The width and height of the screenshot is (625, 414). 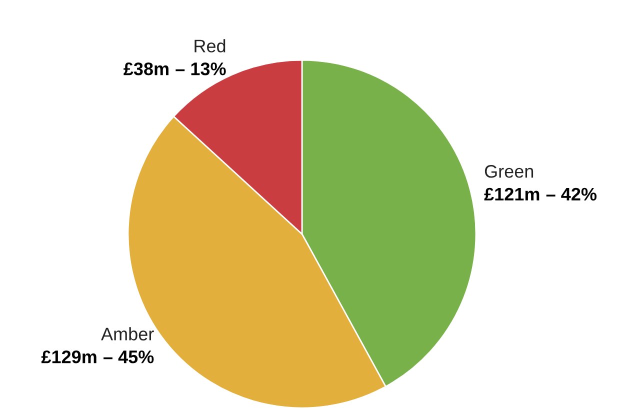 I want to click on slice-label: Amber, so click(x=127, y=333).